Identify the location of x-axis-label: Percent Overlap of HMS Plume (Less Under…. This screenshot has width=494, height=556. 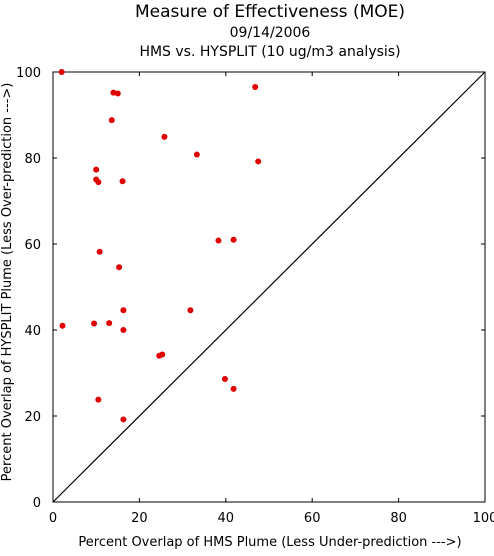
(269, 542).